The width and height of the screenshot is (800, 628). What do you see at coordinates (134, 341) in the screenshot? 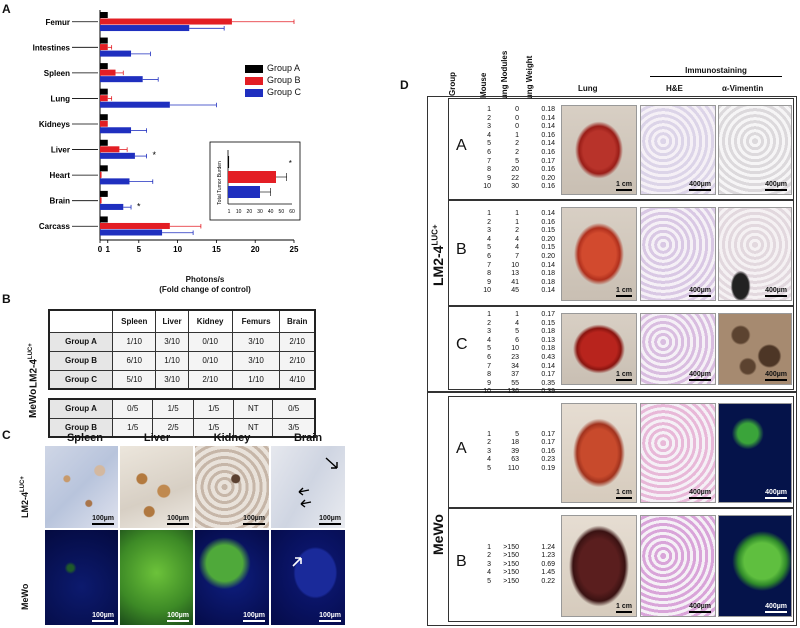
I see `table-cell: 1/10` at bounding box center [134, 341].